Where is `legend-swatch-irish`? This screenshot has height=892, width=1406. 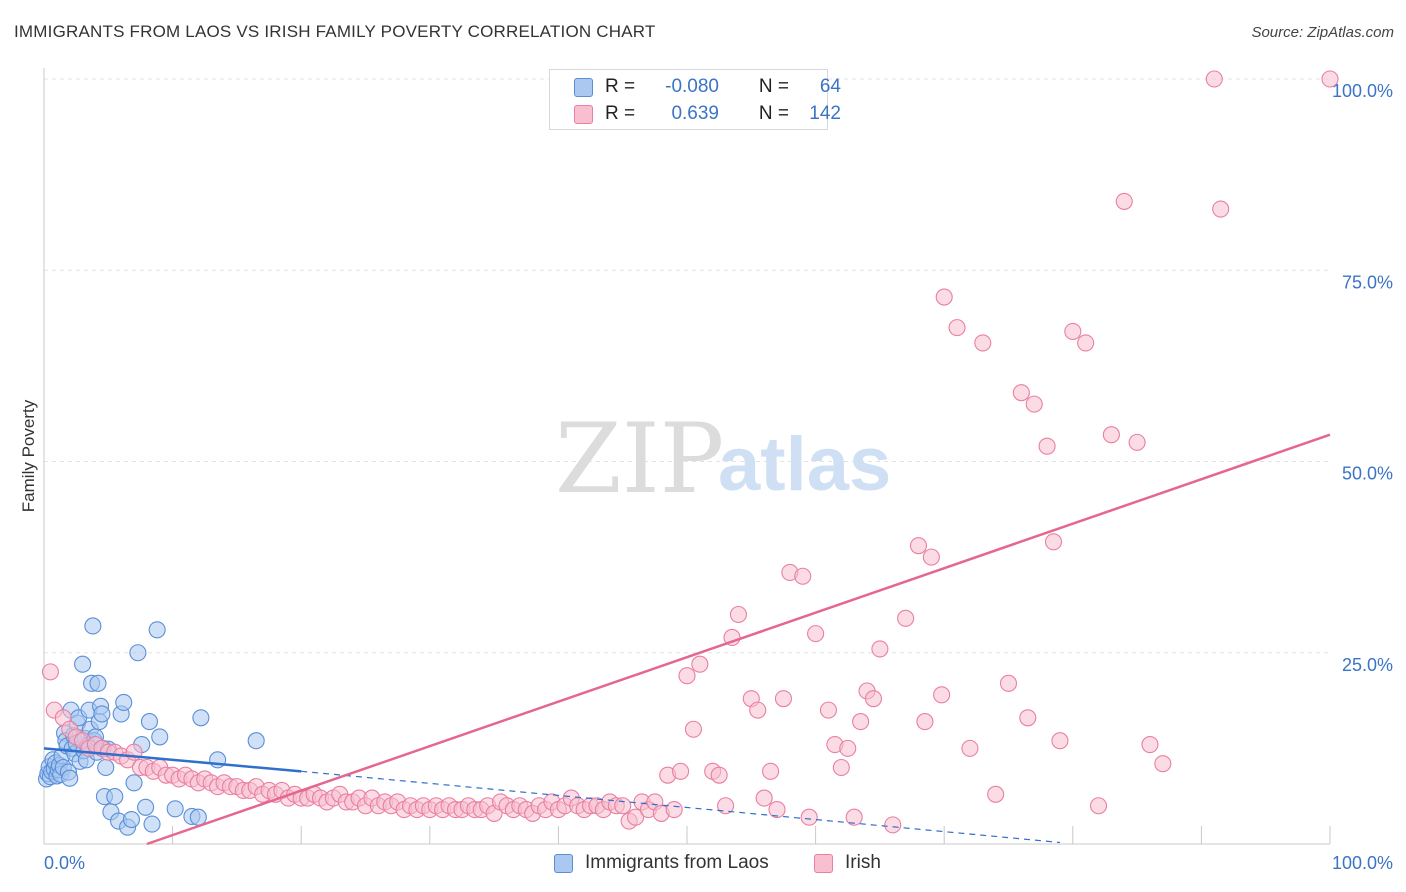 legend-swatch-irish is located at coordinates (583, 114).